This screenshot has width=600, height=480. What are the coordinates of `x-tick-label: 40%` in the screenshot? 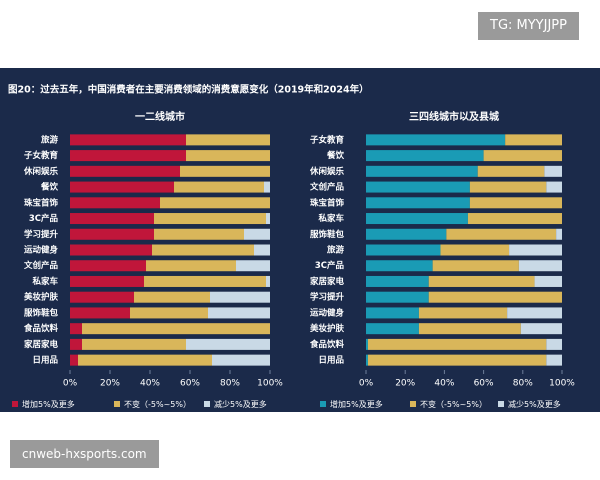 It's located at (150, 384).